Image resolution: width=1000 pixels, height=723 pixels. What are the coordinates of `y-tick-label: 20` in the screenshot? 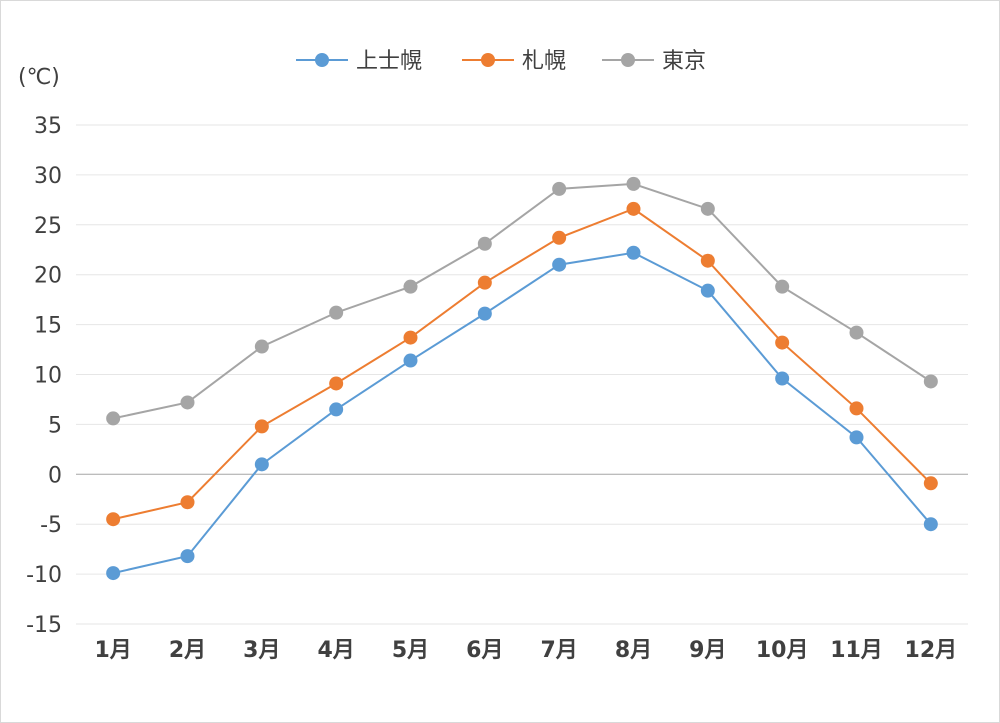 It's located at (48, 276).